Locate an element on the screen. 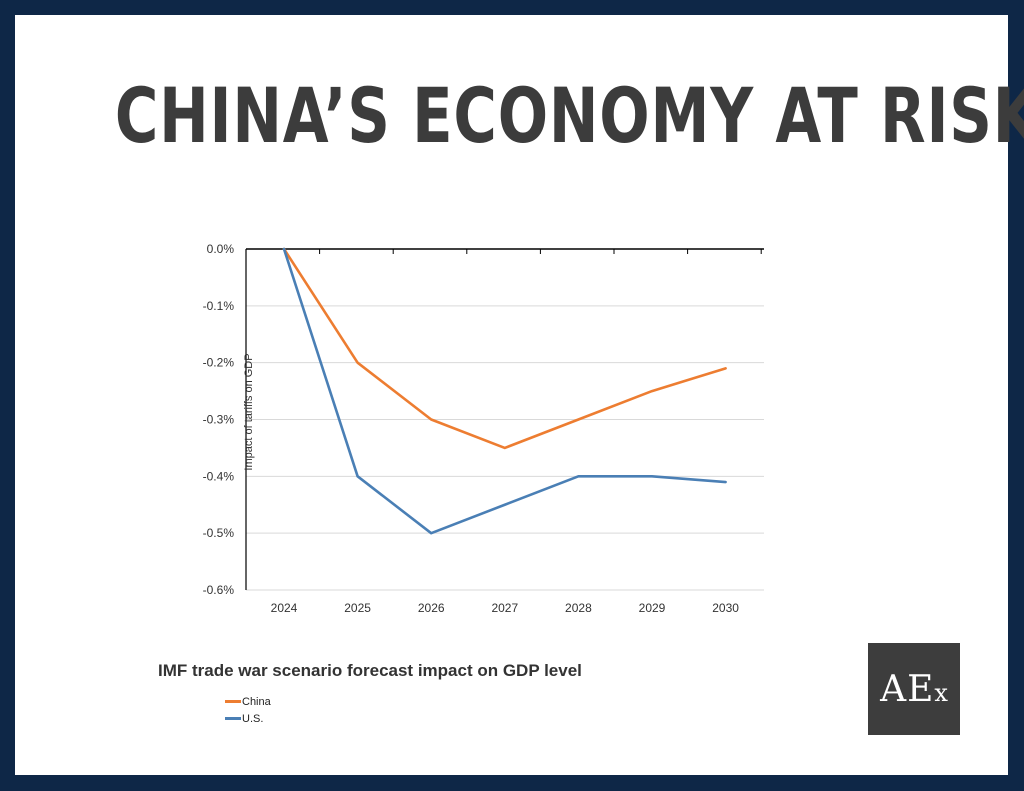 Image resolution: width=1024 pixels, height=791 pixels. y-tick-label-5: -0.5% is located at coordinates (219, 533).